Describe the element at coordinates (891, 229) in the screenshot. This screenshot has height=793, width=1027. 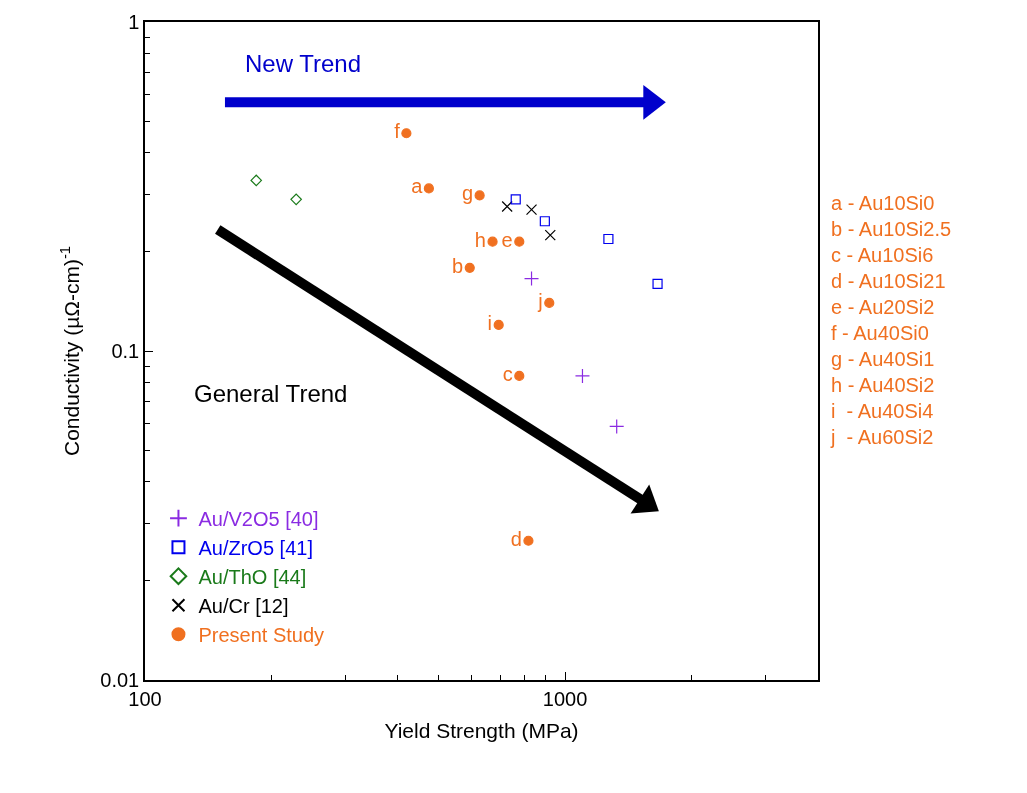
I see `text: b - Au10Si2.5` at that location.